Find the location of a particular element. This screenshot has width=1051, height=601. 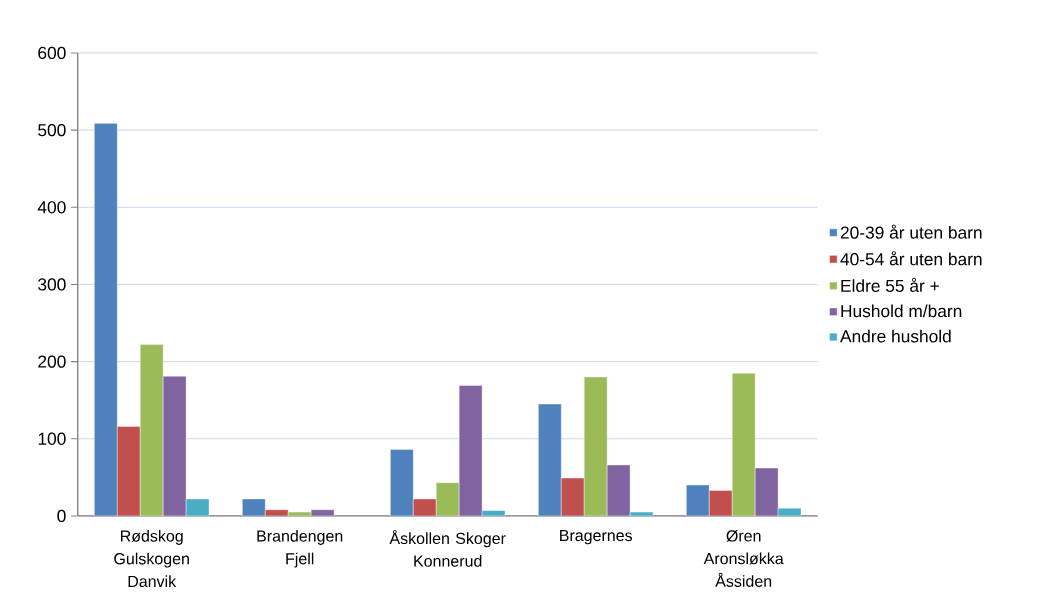

y-tick-label: 200 is located at coordinates (52, 361).